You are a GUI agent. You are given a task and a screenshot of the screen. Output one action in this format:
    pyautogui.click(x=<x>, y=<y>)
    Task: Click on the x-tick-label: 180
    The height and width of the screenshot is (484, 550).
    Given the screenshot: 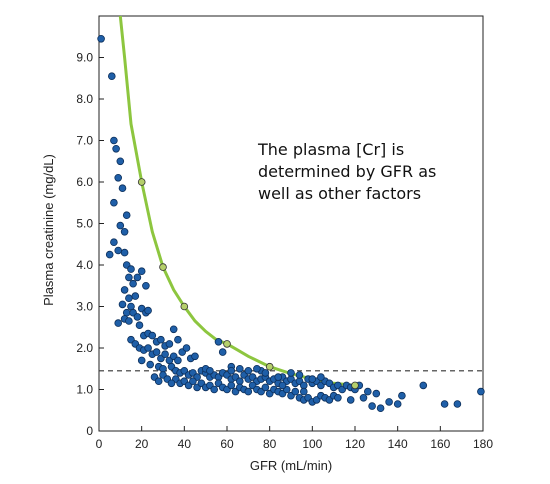 What is the action you would take?
    pyautogui.click(x=483, y=444)
    